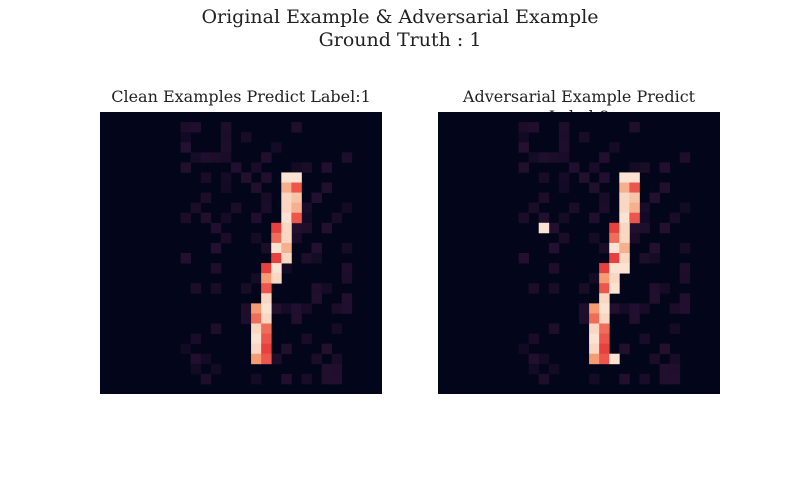 The width and height of the screenshot is (800, 500). I want to click on figure-title-line2: Ground Truth : 1, so click(400, 40).